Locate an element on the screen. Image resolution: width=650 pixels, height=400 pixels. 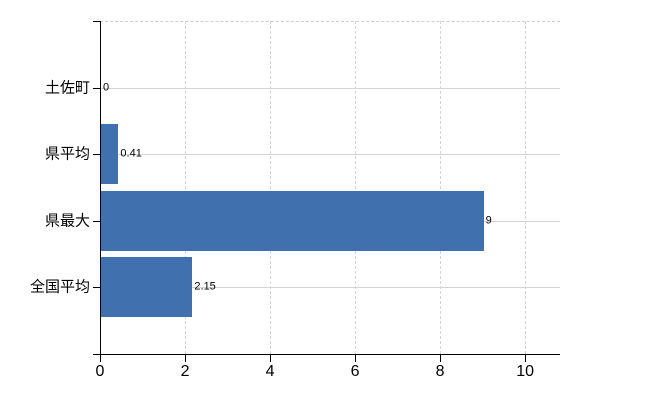
category-label: 土佐町 is located at coordinates (67, 88).